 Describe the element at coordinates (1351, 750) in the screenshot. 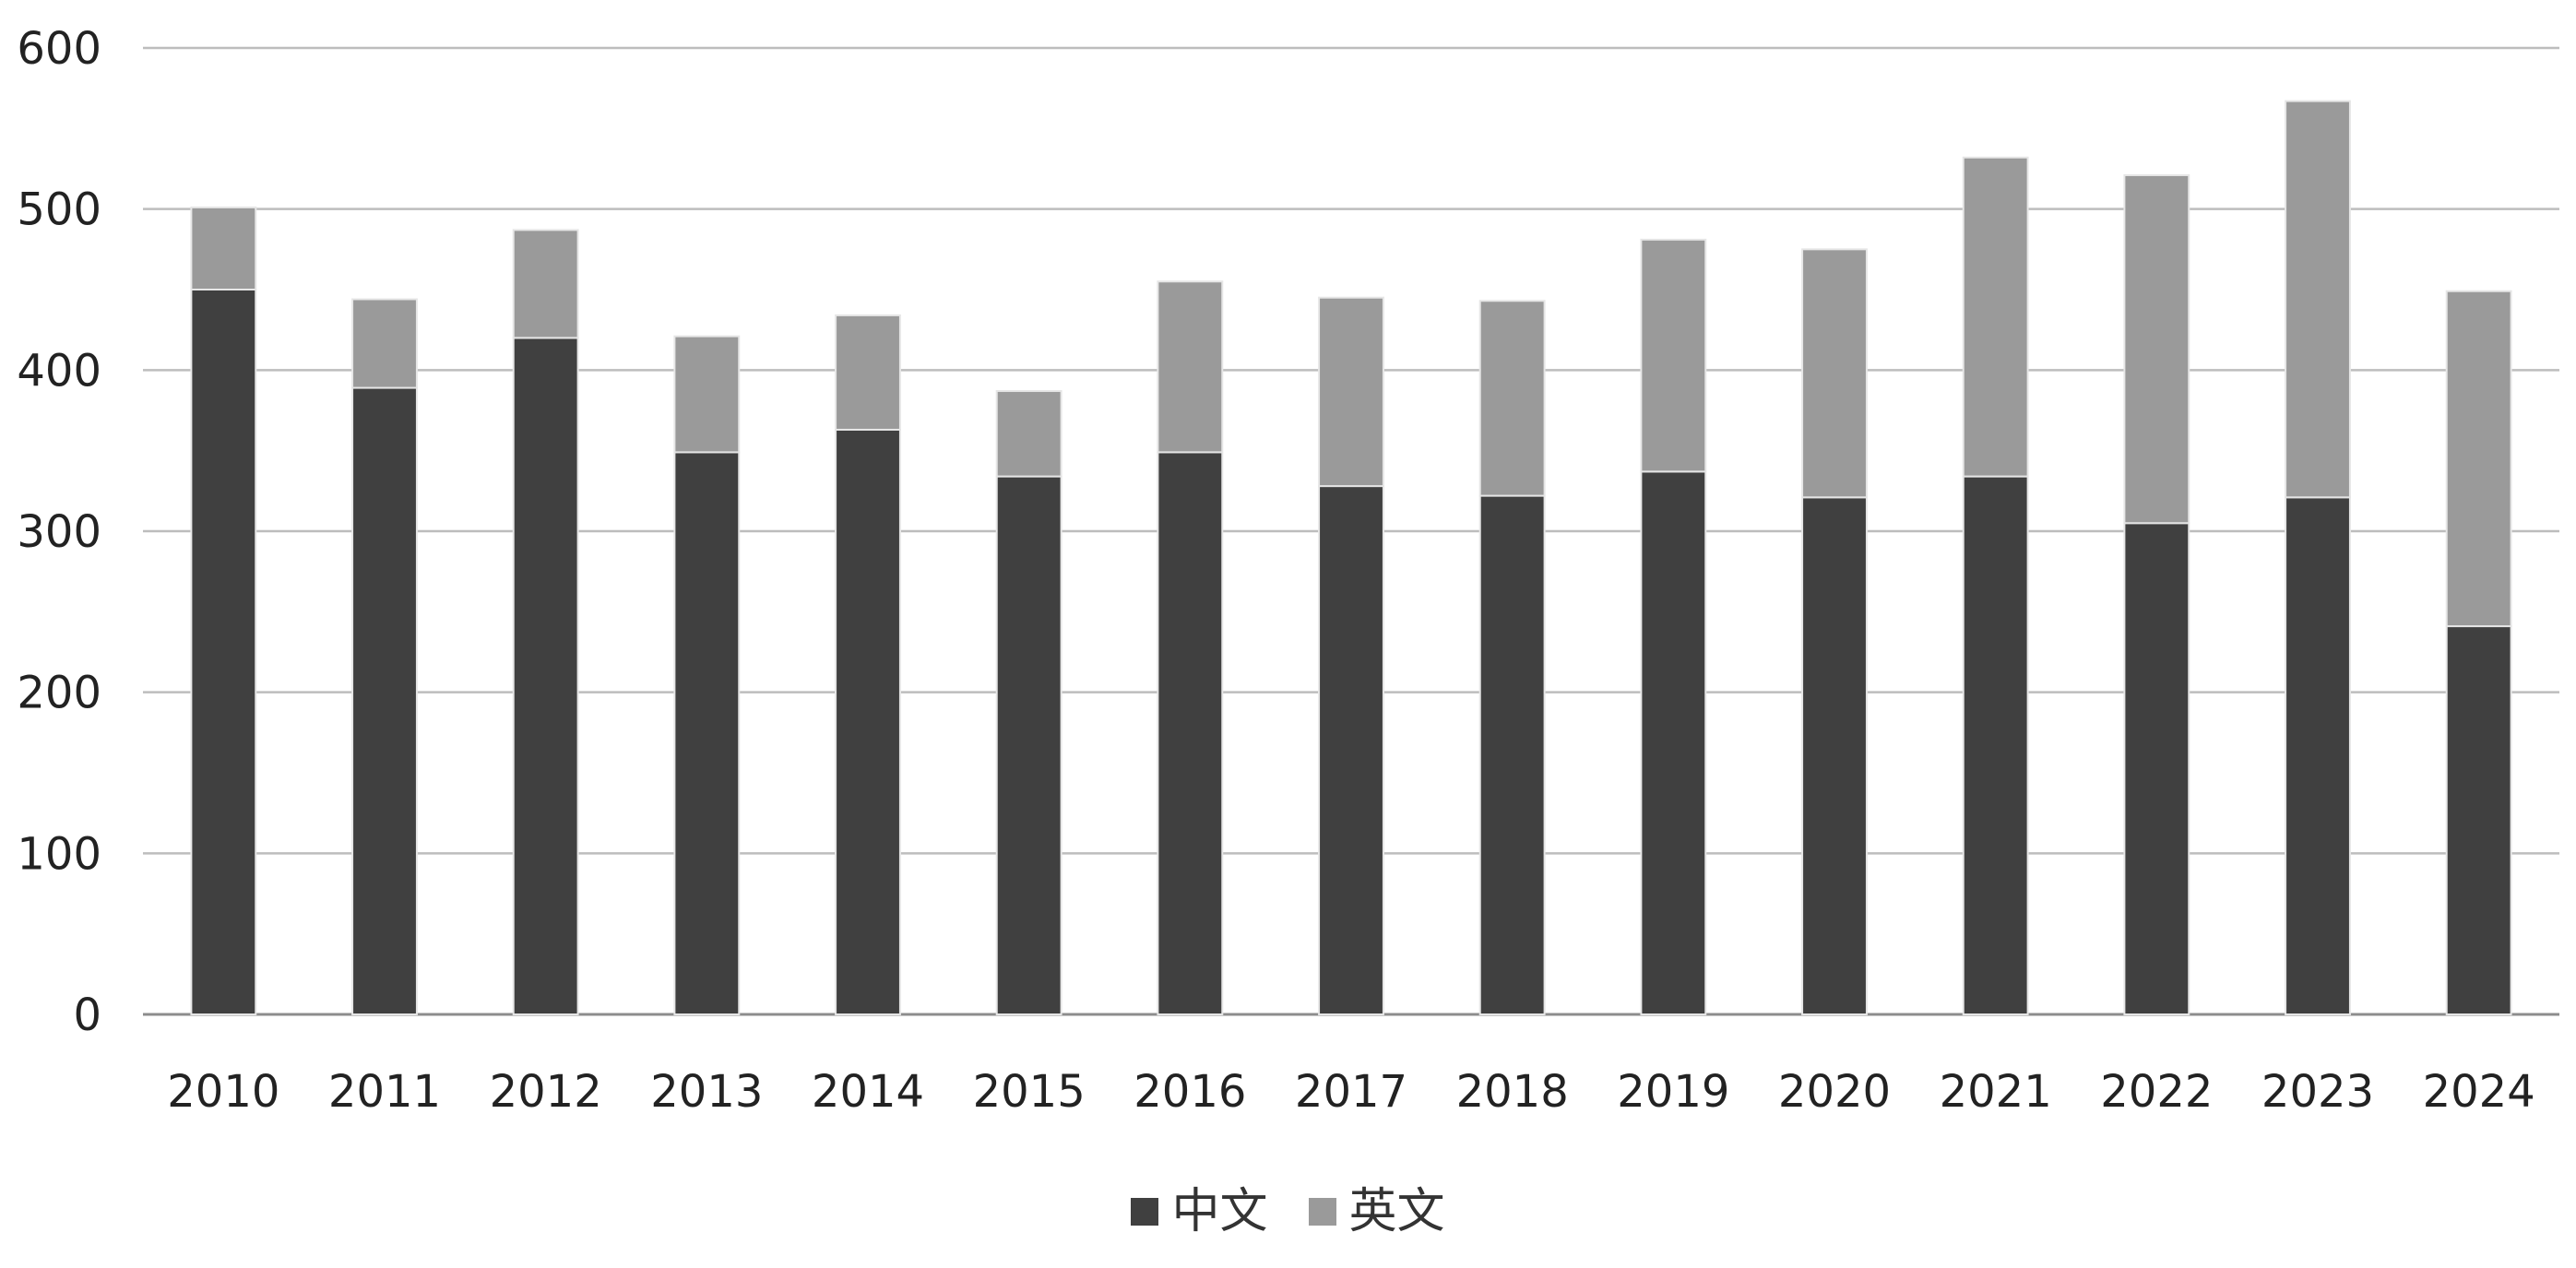

I see `bar-series-0-2017` at that location.